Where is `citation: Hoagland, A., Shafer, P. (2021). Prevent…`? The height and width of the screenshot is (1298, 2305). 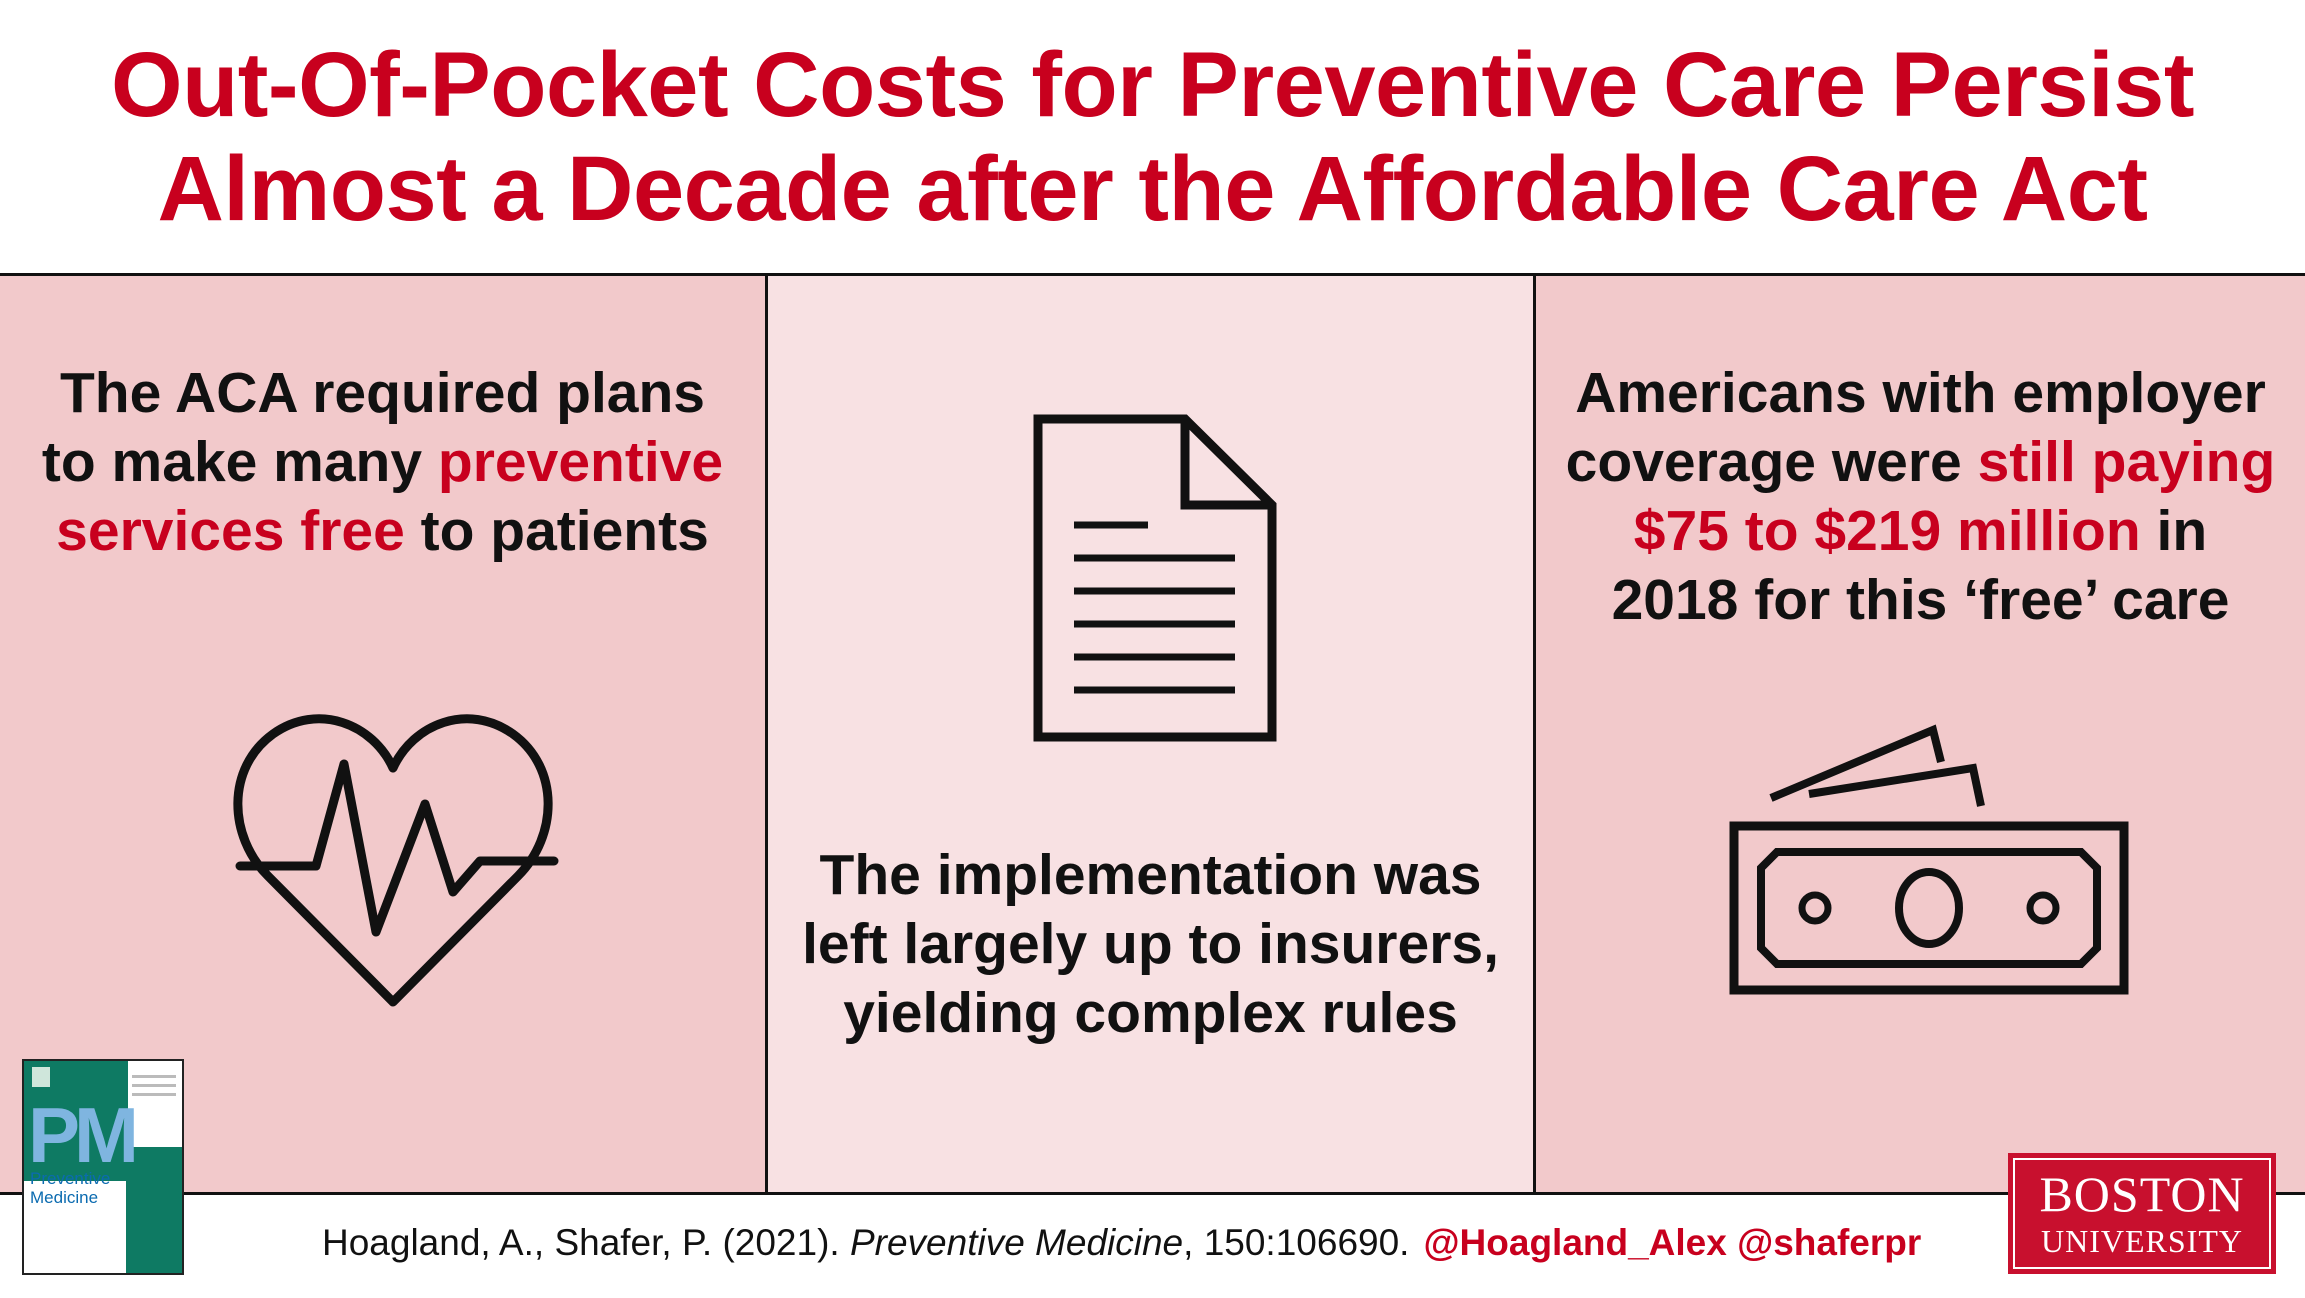 citation: Hoagland, A., Shafer, P. (2021). Prevent… is located at coordinates (1121, 1243).